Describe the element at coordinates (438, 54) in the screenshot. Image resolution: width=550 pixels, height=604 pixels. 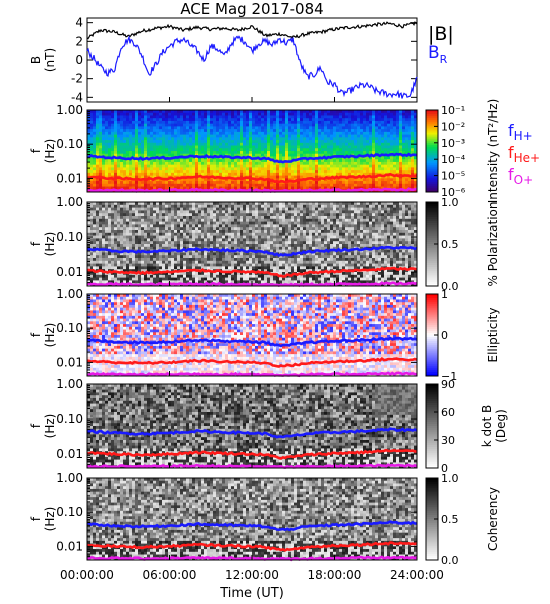
I see `legend-B-R: BR` at that location.